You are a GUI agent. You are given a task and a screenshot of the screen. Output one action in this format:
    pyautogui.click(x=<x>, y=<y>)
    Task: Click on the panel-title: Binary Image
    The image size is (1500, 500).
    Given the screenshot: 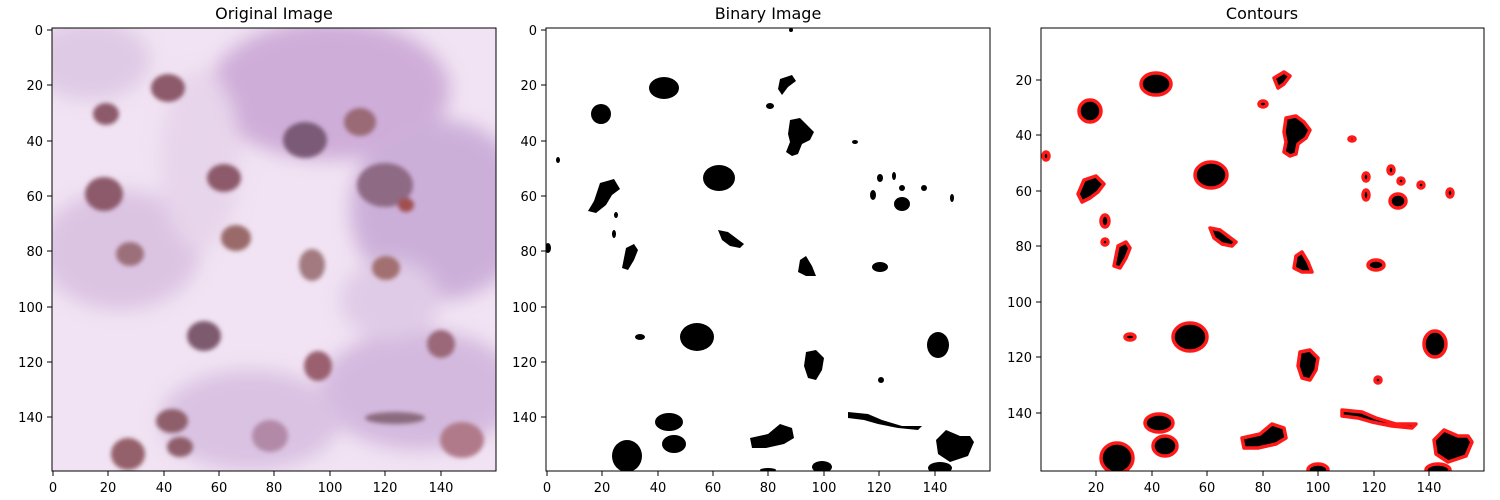 What is the action you would take?
    pyautogui.click(x=768, y=13)
    